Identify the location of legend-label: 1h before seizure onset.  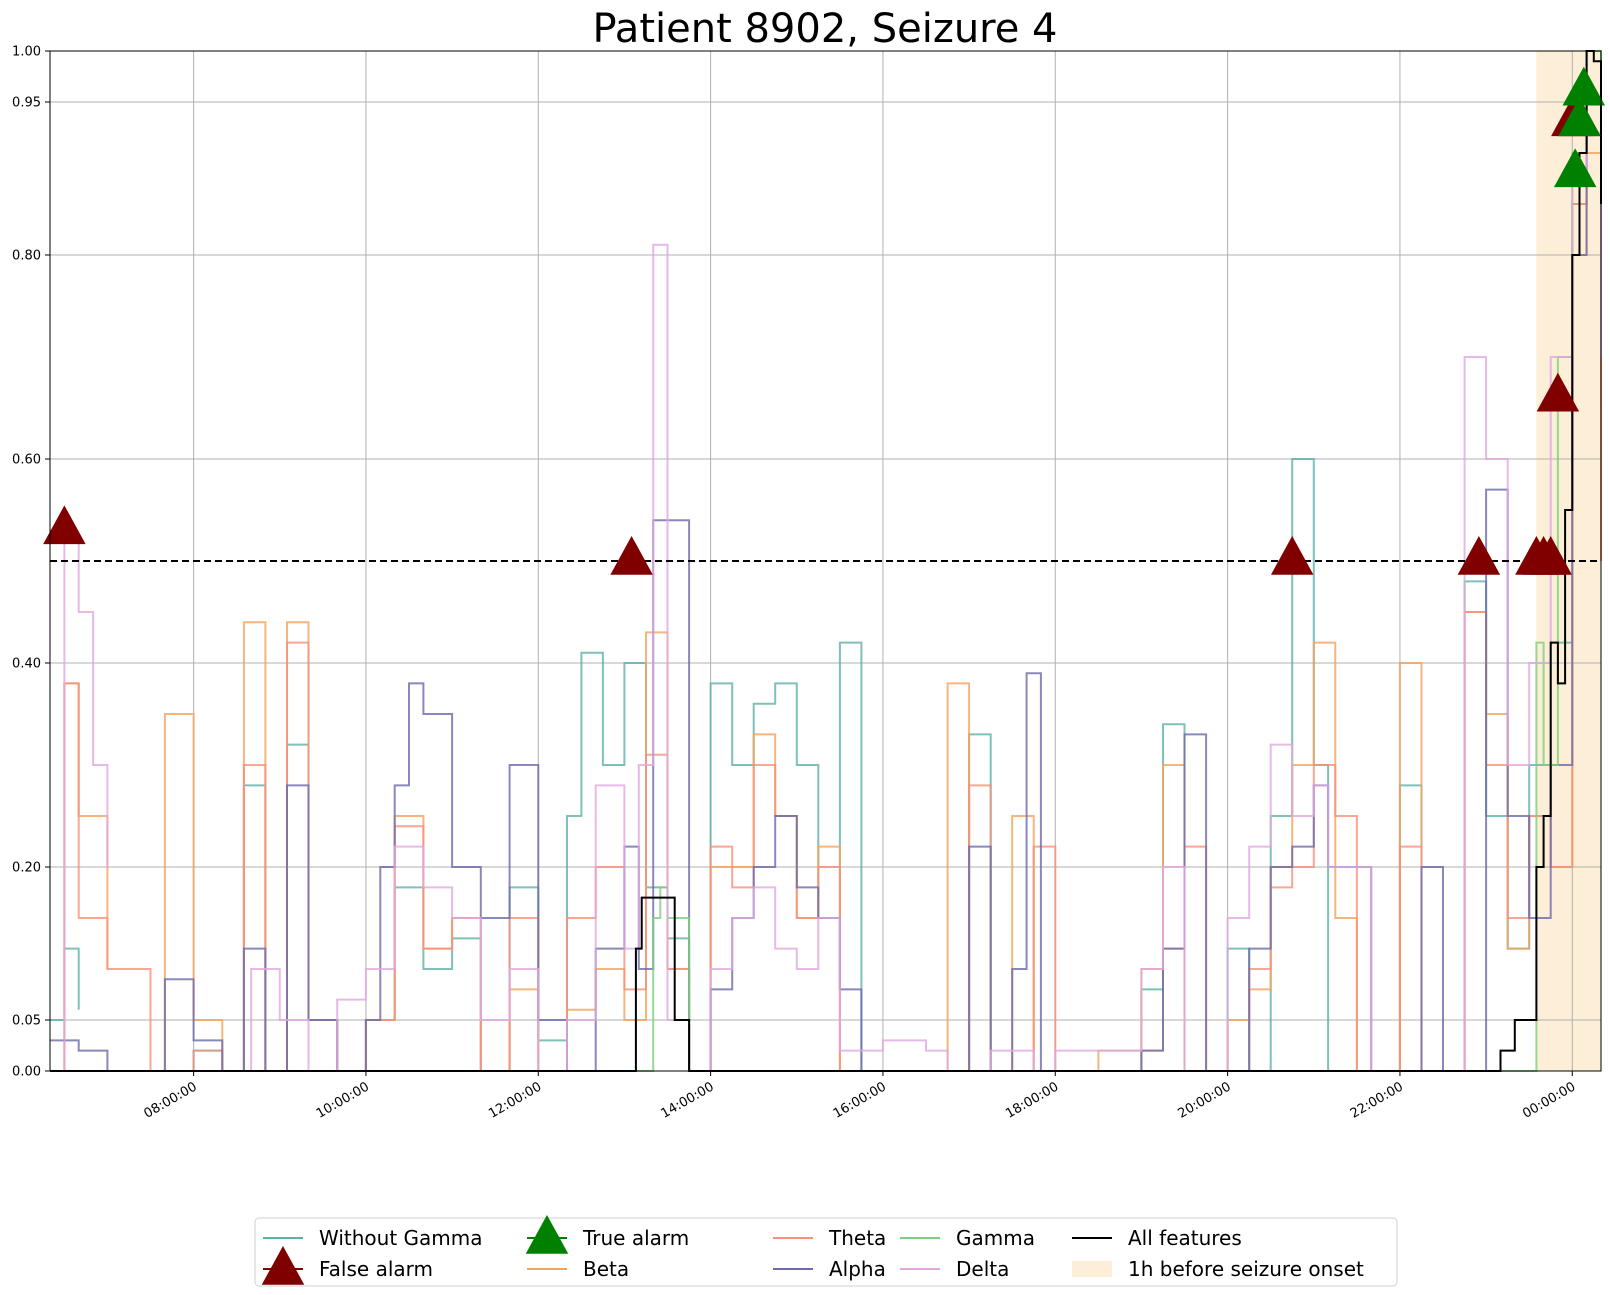
(1246, 1269).